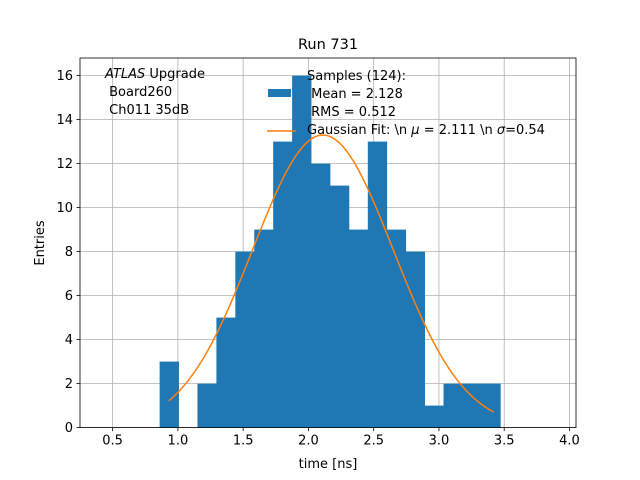  What do you see at coordinates (243, 441) in the screenshot?
I see `x-tick-label: 1.5` at bounding box center [243, 441].